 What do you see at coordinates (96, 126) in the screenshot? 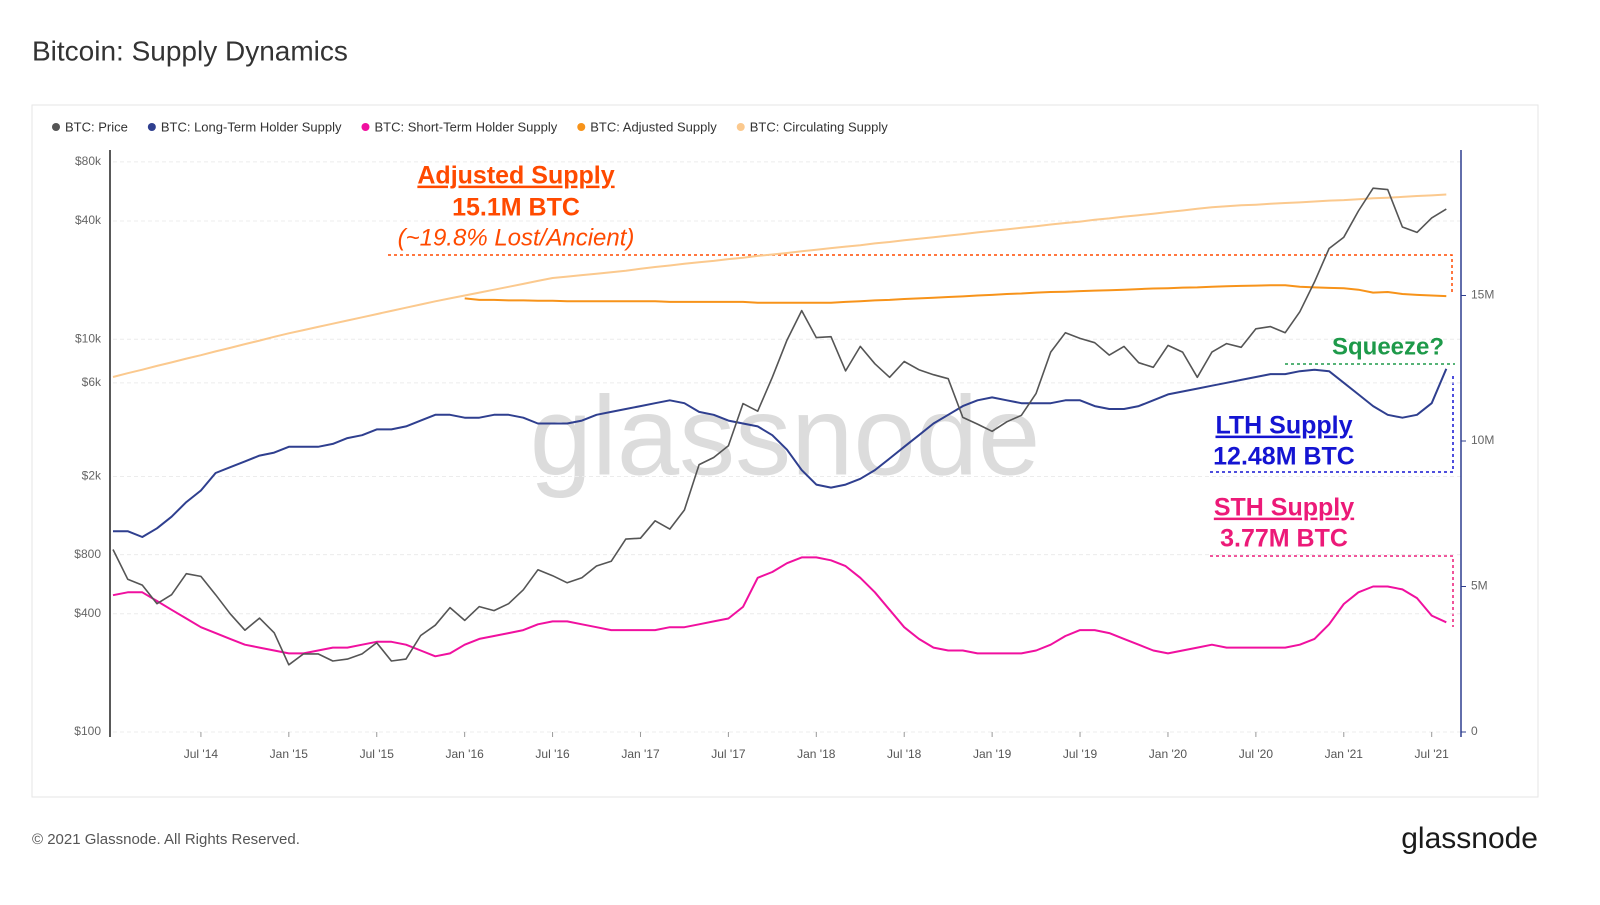
I see `legend-label: BTC: Price` at bounding box center [96, 126].